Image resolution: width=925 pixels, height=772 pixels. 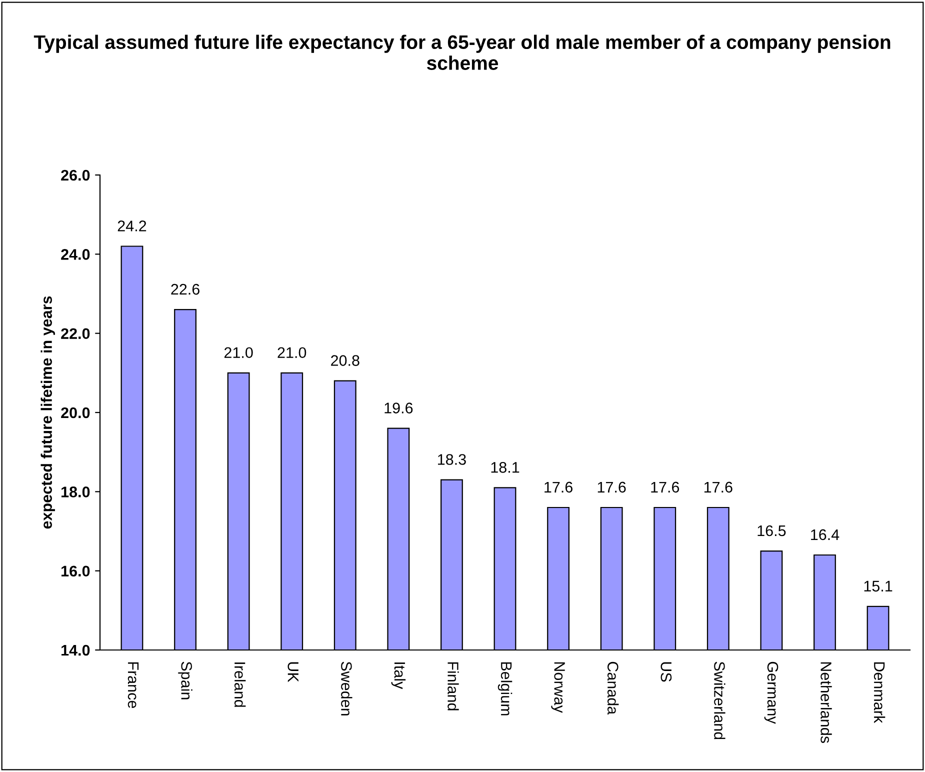 What do you see at coordinates (772, 530) in the screenshot?
I see `data-label: 16.5` at bounding box center [772, 530].